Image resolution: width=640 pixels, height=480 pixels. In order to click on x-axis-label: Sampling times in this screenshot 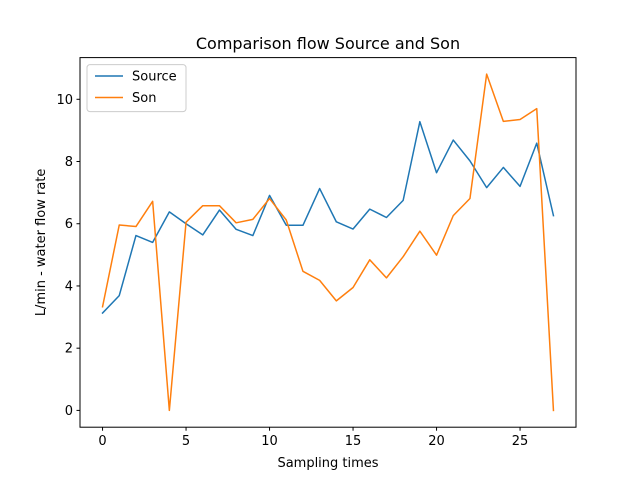, I will do `click(327, 463)`.